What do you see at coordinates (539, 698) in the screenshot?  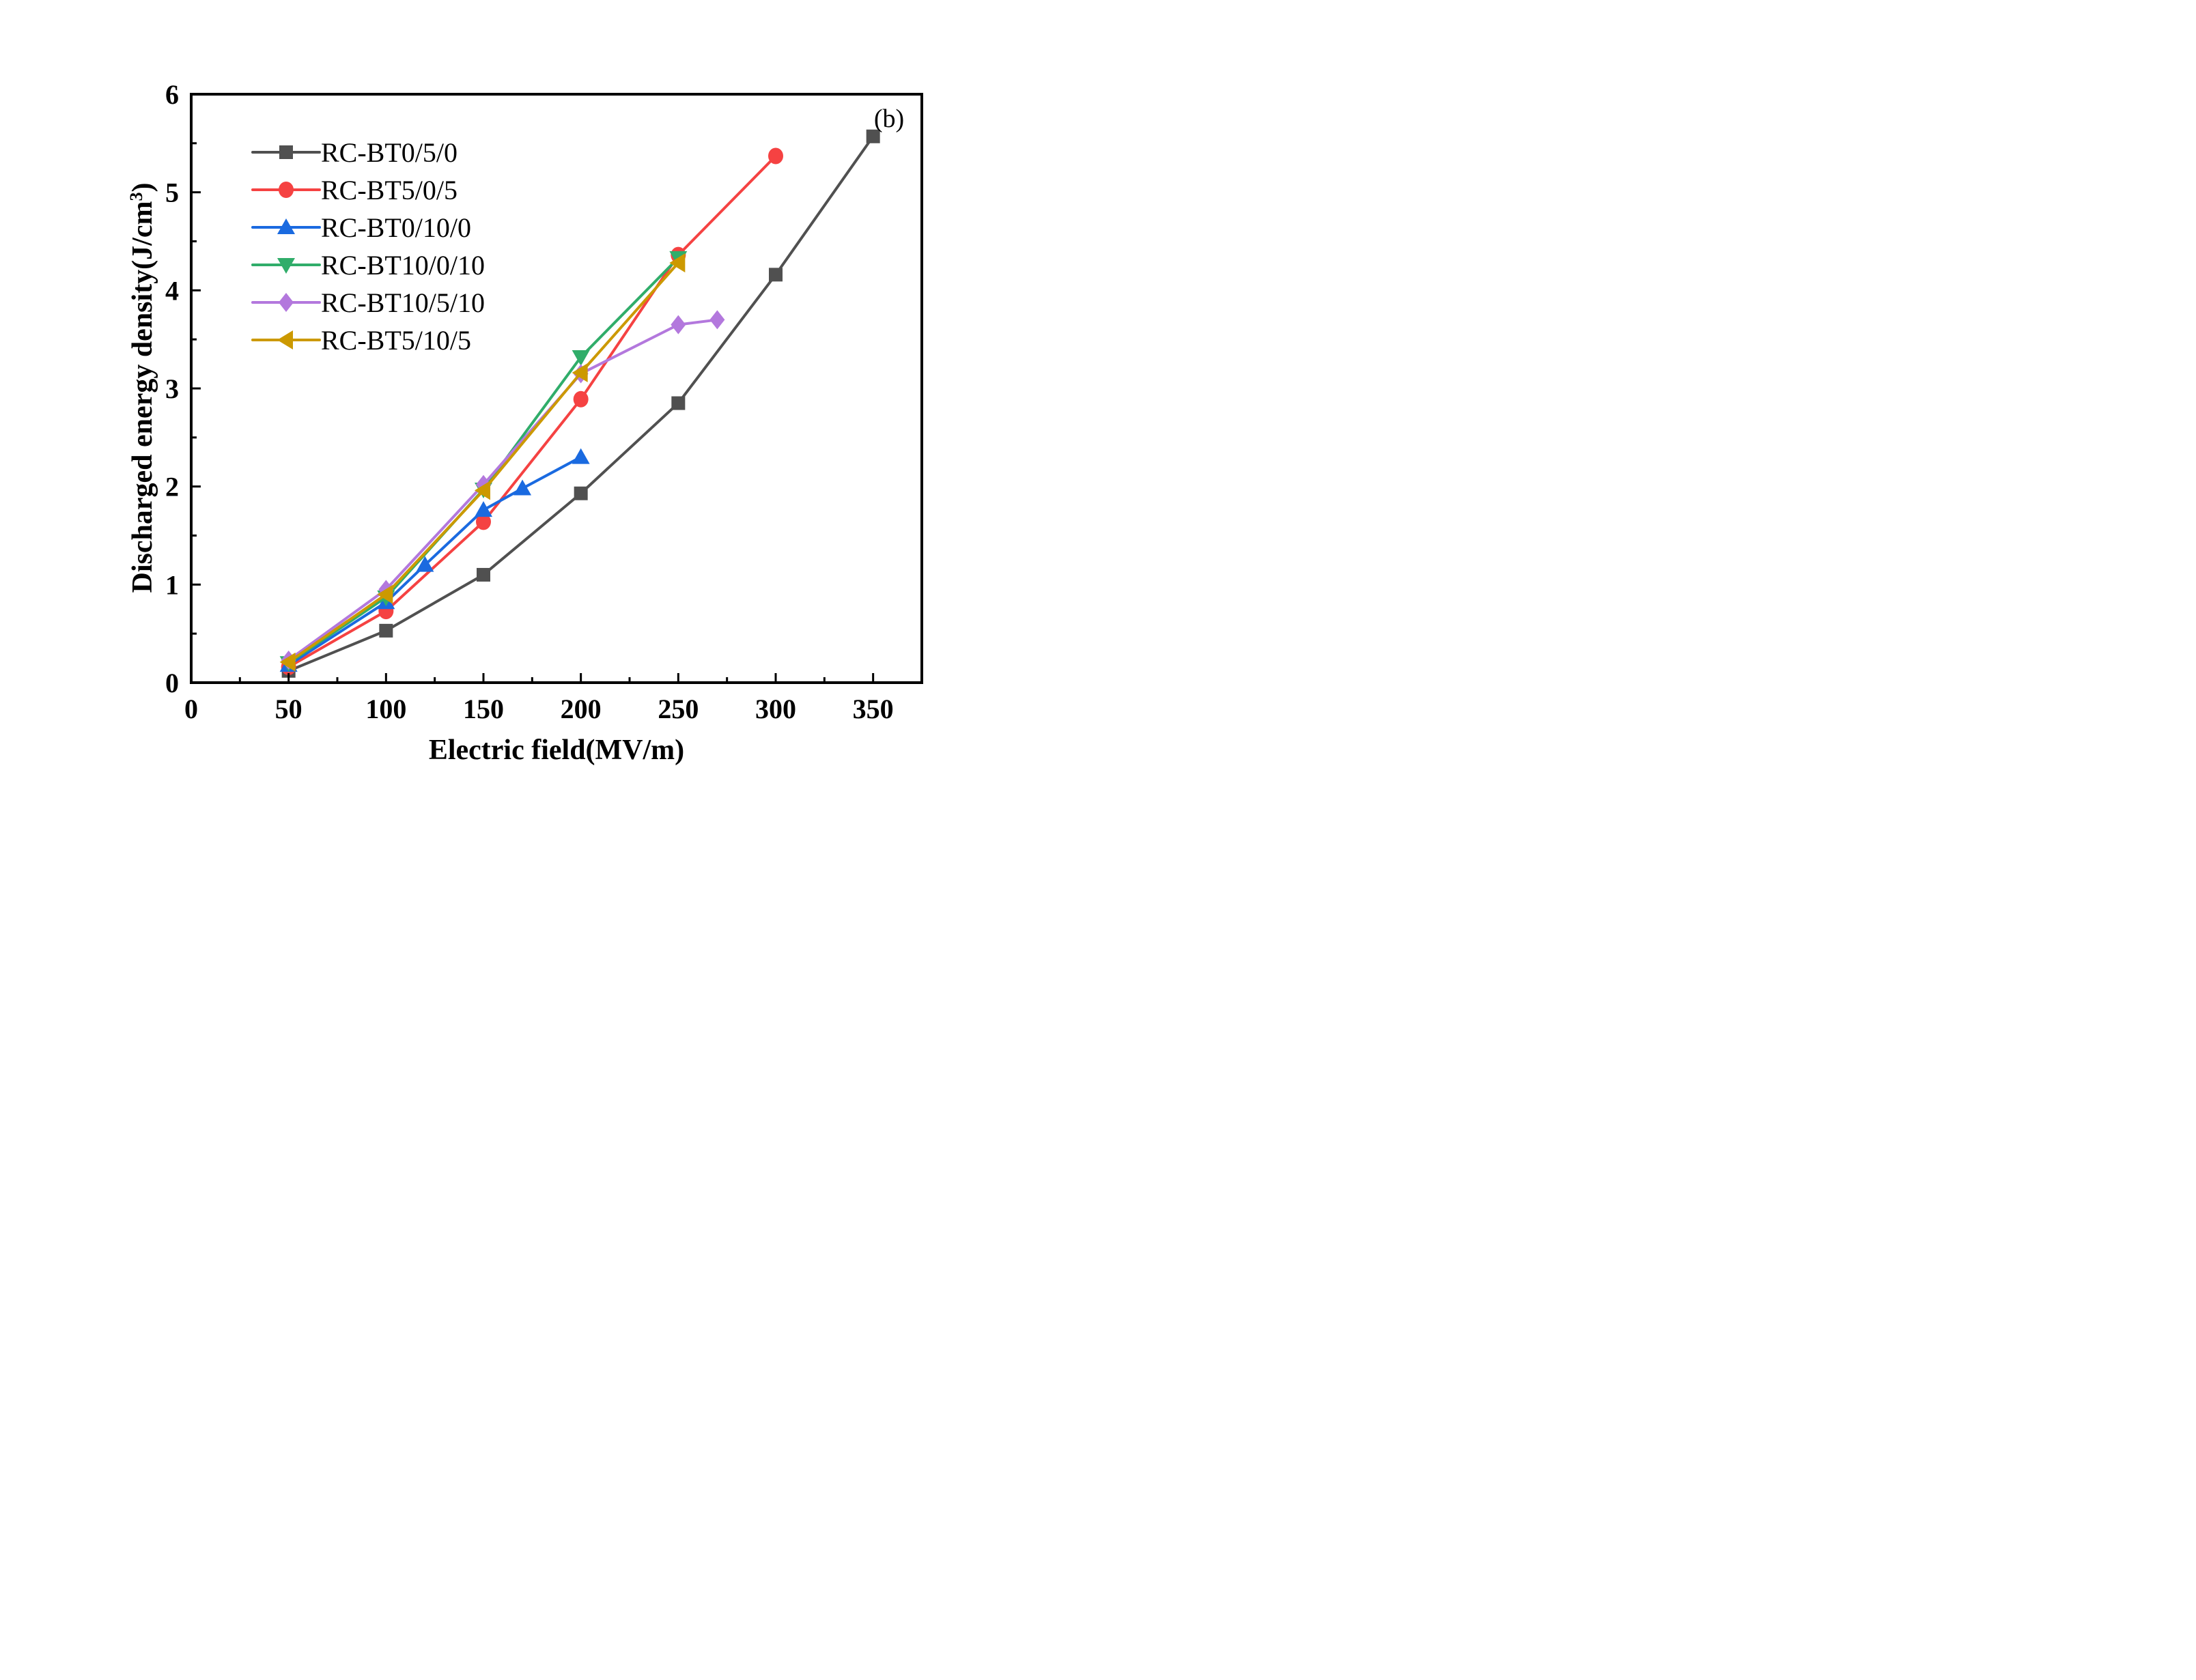 I see `x-axis: 0 50 100 150 200 250 300 350` at bounding box center [539, 698].